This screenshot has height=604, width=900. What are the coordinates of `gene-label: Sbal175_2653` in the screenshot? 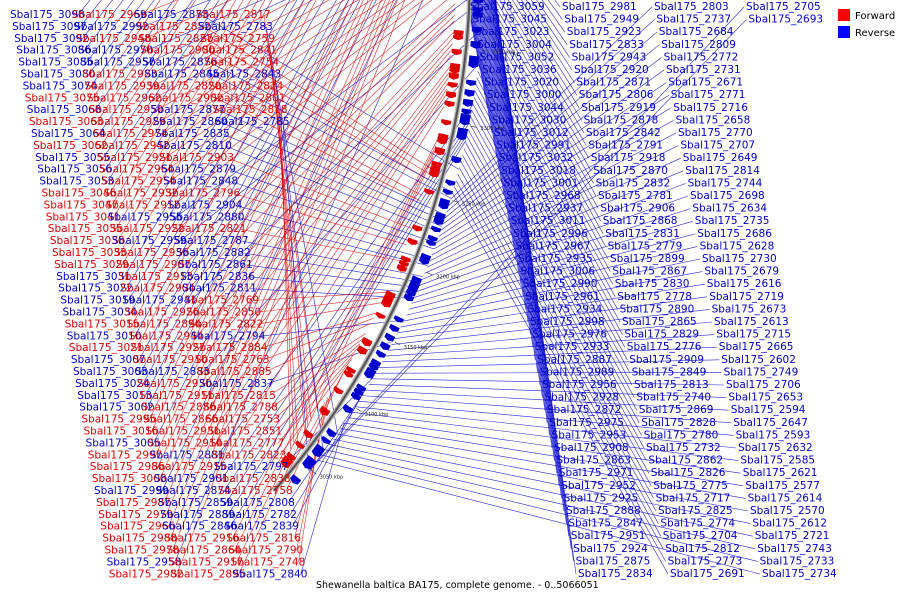 It's located at (765, 398).